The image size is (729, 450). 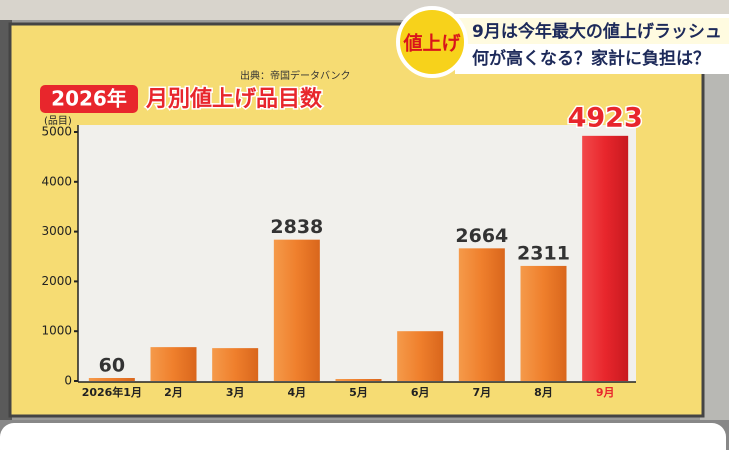 I want to click on y-tick-label: 4000, so click(x=56, y=181).